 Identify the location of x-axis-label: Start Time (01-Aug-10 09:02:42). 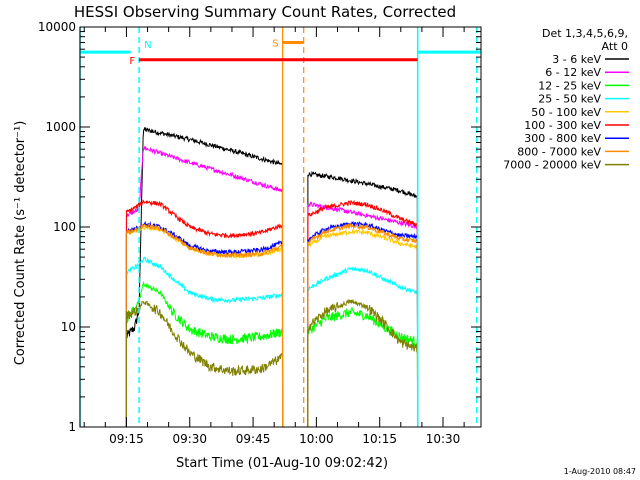
(282, 463).